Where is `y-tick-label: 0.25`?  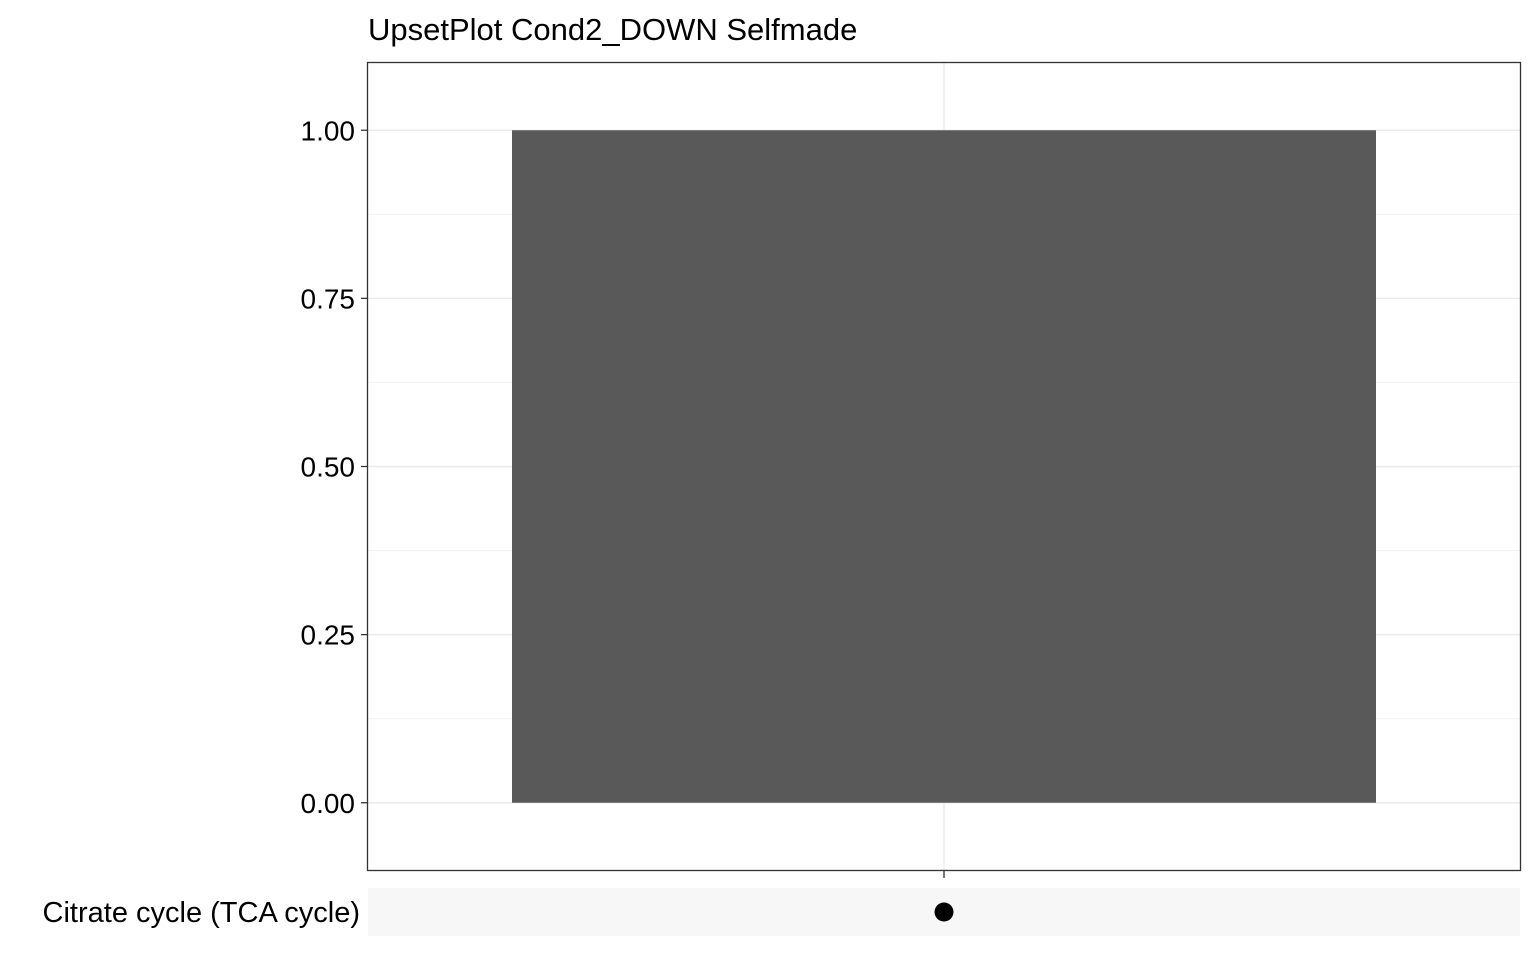 y-tick-label: 0.25 is located at coordinates (328, 635).